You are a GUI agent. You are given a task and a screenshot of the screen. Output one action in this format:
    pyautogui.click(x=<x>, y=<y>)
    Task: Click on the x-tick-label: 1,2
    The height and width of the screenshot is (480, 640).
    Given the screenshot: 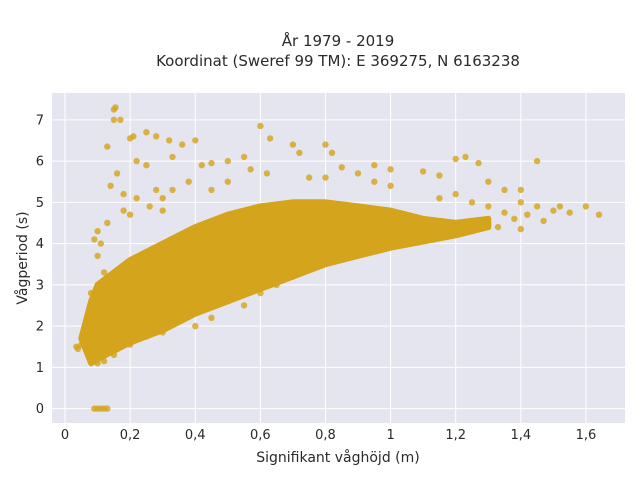 What is the action you would take?
    pyautogui.click(x=455, y=435)
    